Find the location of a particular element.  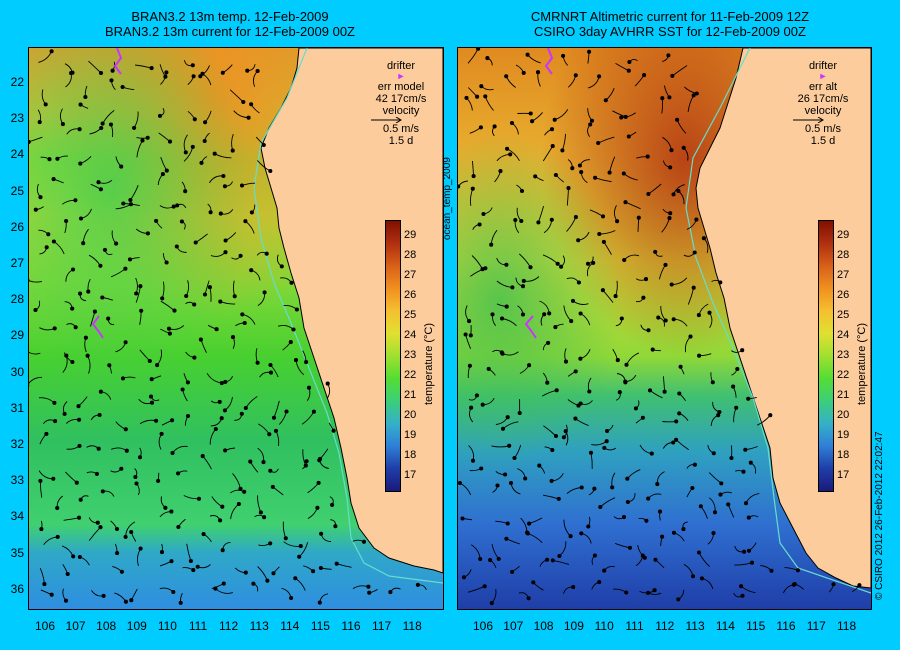

right-drifter-tracks is located at coordinates (539, 193).